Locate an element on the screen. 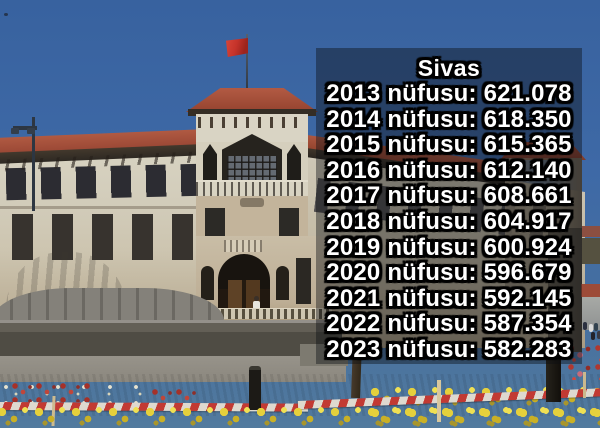 The image size is (600, 428). population-line-2022: 2022 nüfusu: 587.354 is located at coordinates (449, 324).